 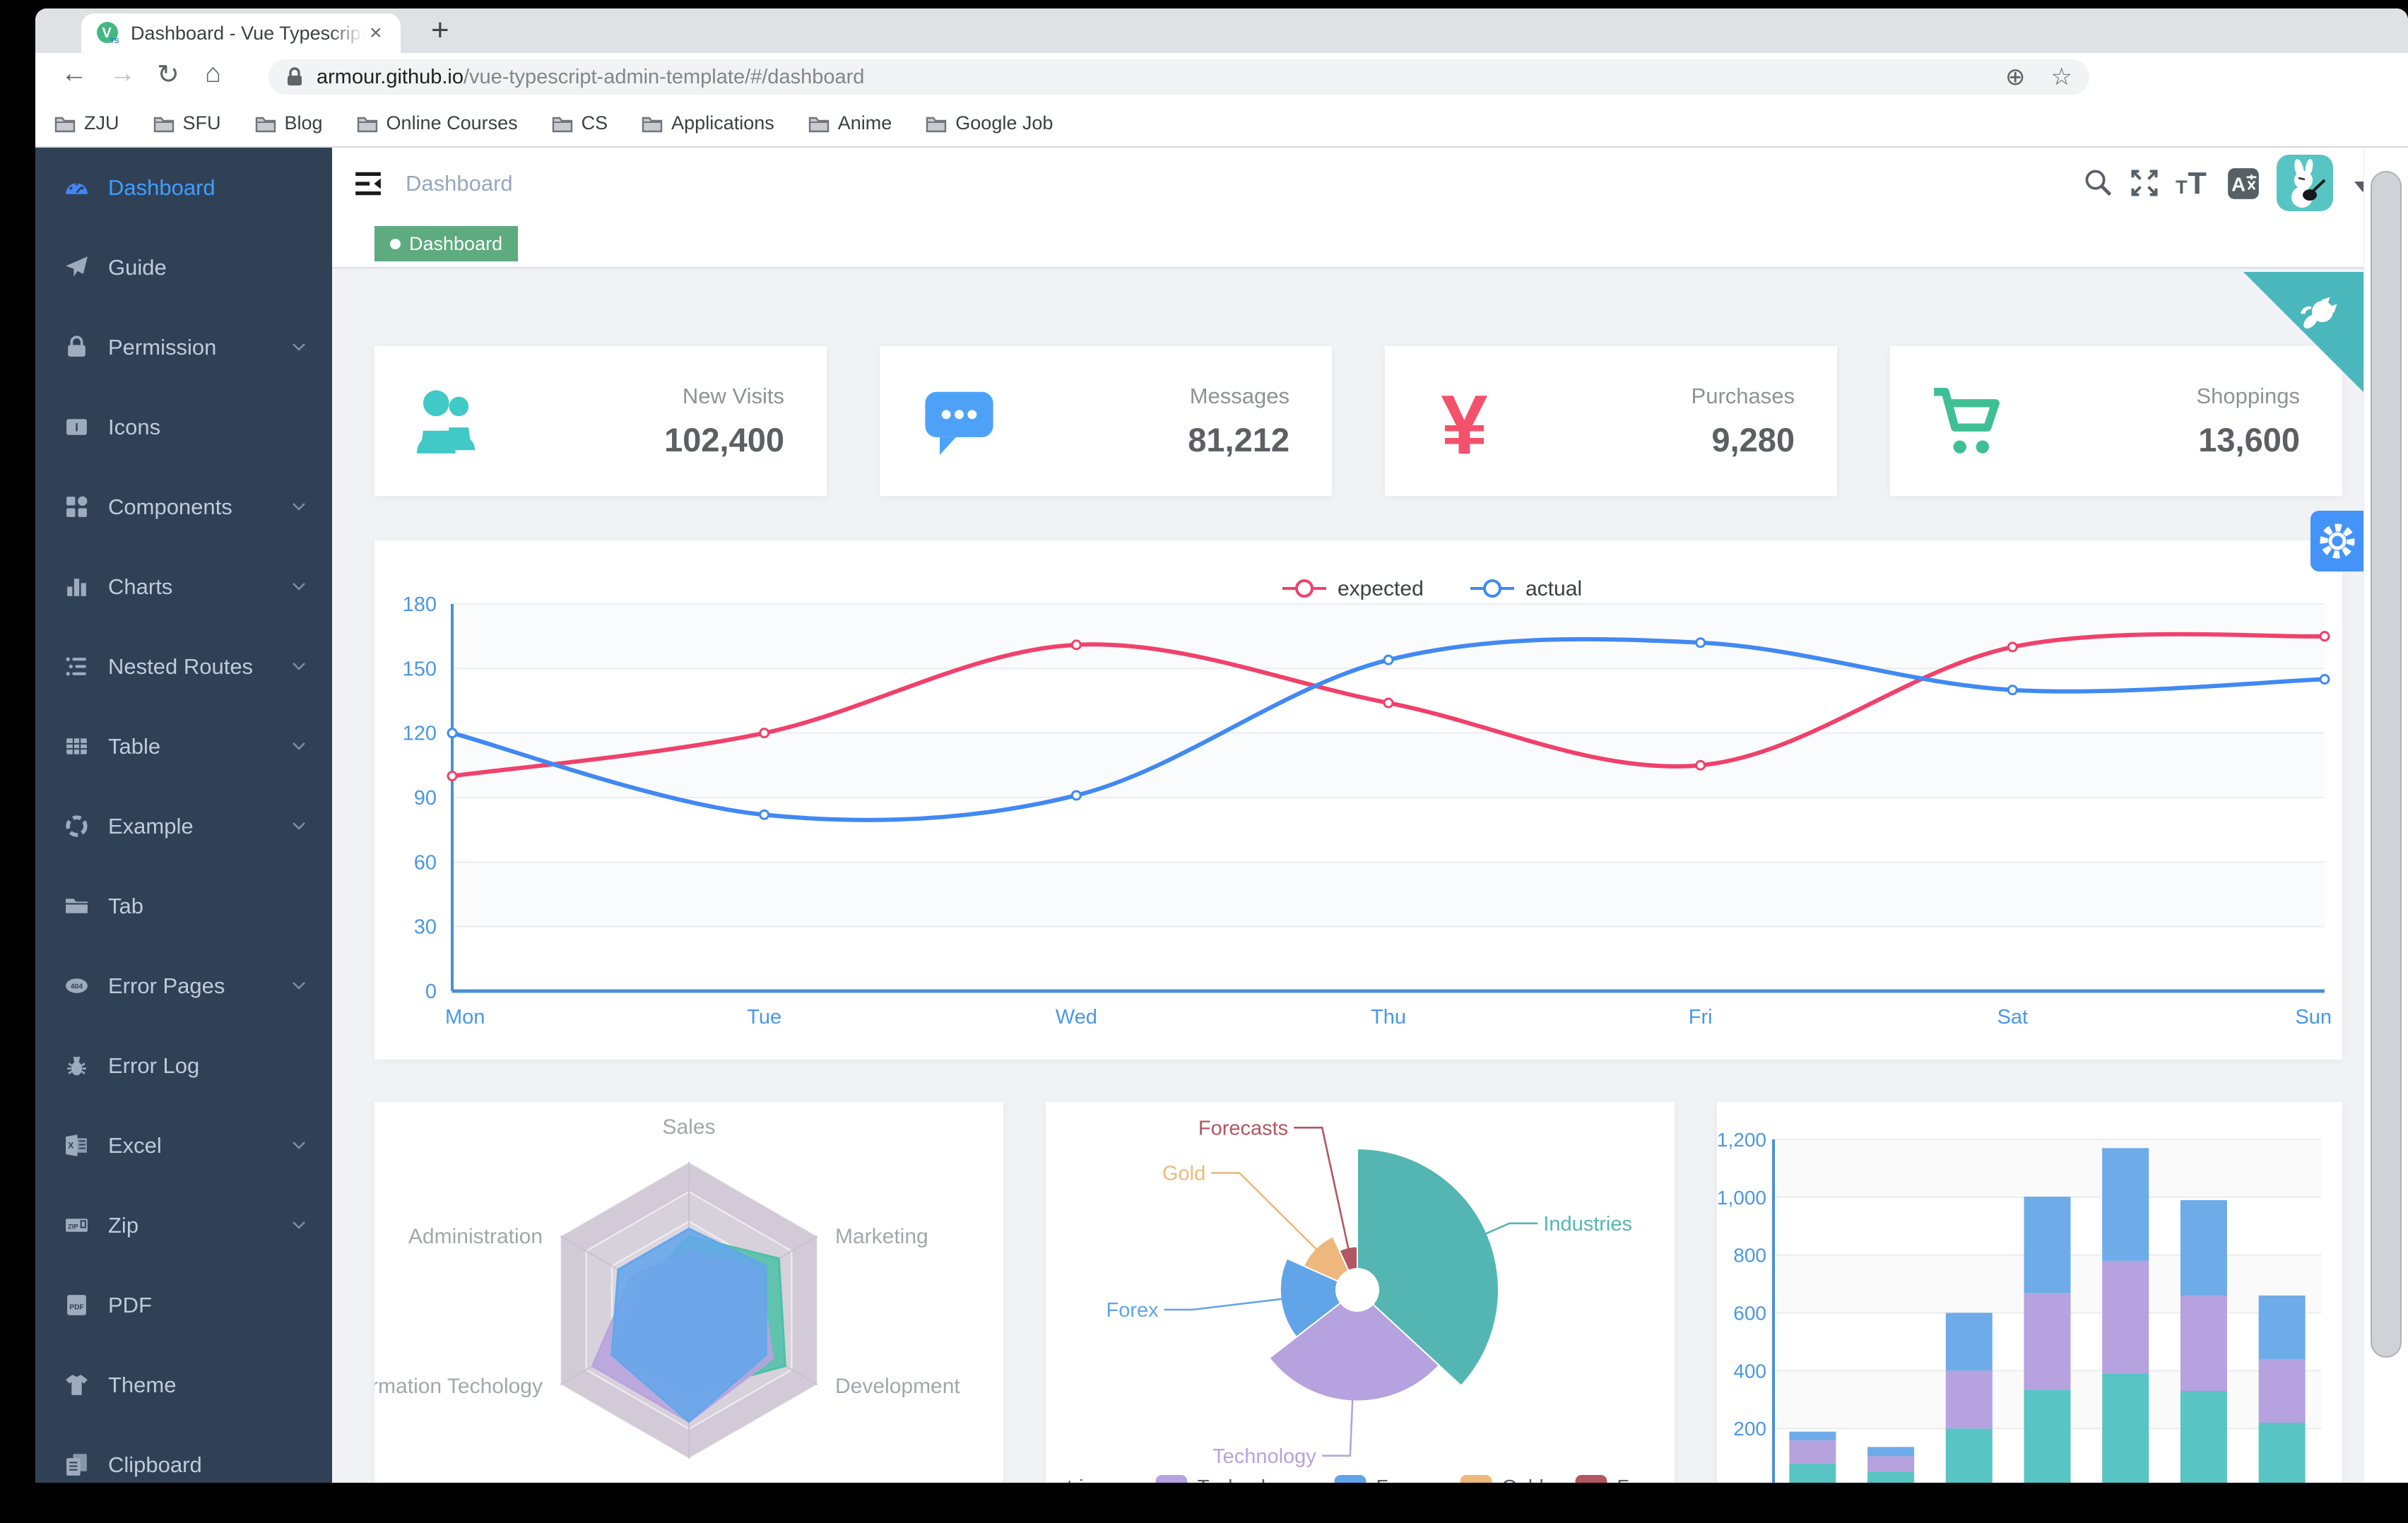 What do you see at coordinates (1106, 421) in the screenshot?
I see `stat-card-messages: Messages 81,212` at bounding box center [1106, 421].